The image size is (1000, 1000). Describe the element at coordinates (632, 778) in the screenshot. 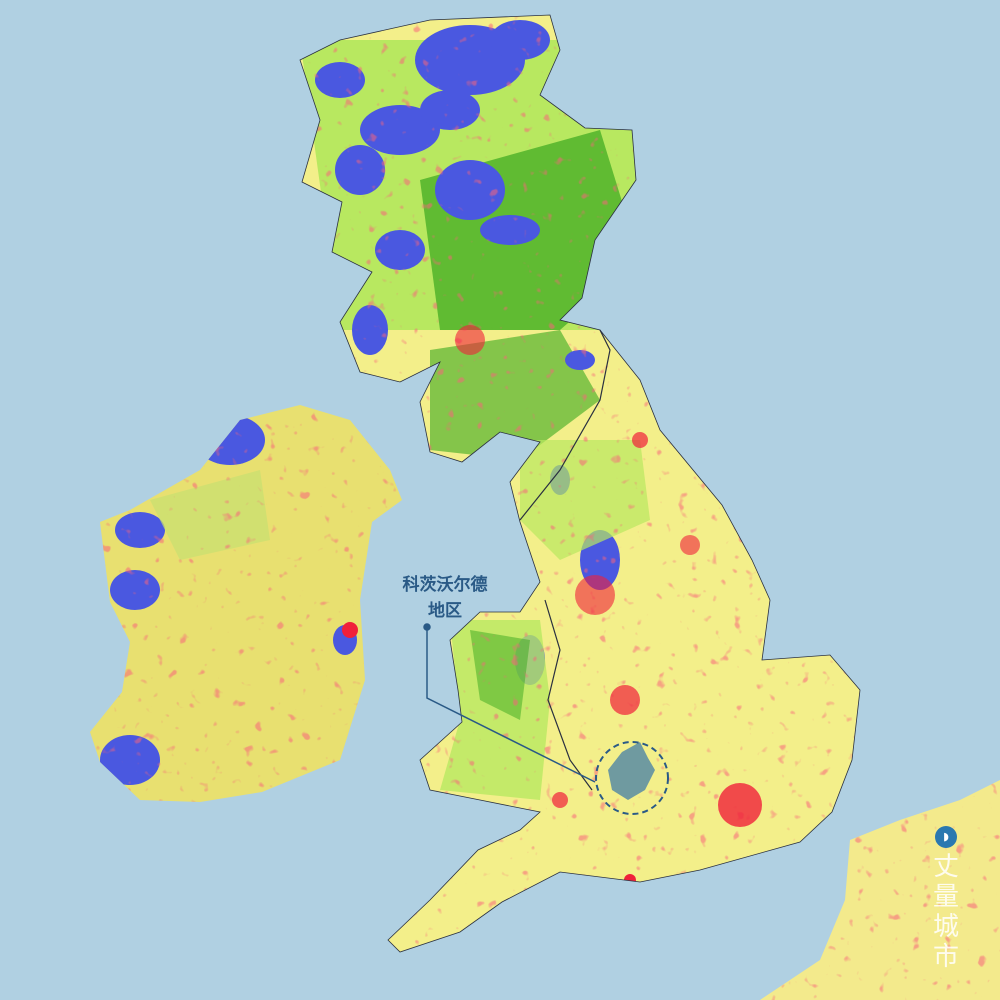

I see `cotswolds-highlight` at that location.